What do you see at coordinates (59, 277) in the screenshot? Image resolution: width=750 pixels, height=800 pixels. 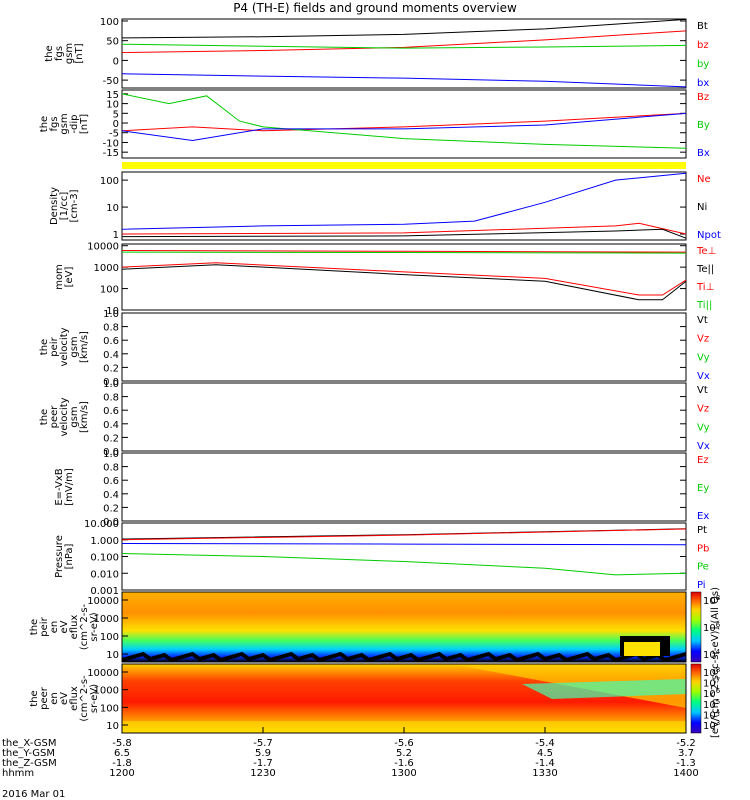 I see `y-axis-label-line: mom` at bounding box center [59, 277].